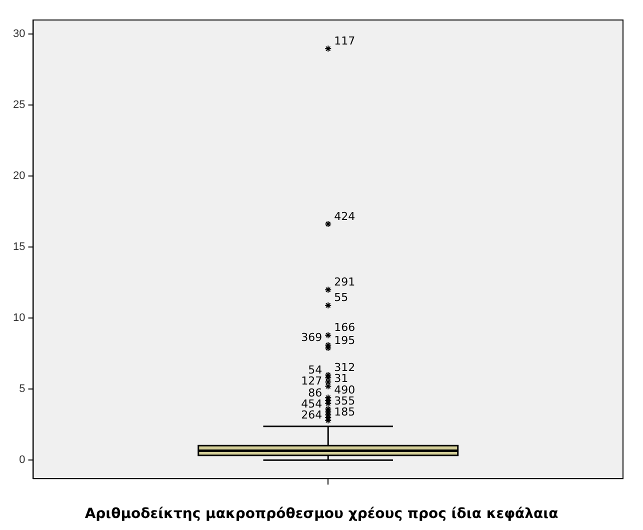 The height and width of the screenshot is (530, 643). Describe the element at coordinates (22, 389) in the screenshot. I see `y-tick-label: 5` at that location.